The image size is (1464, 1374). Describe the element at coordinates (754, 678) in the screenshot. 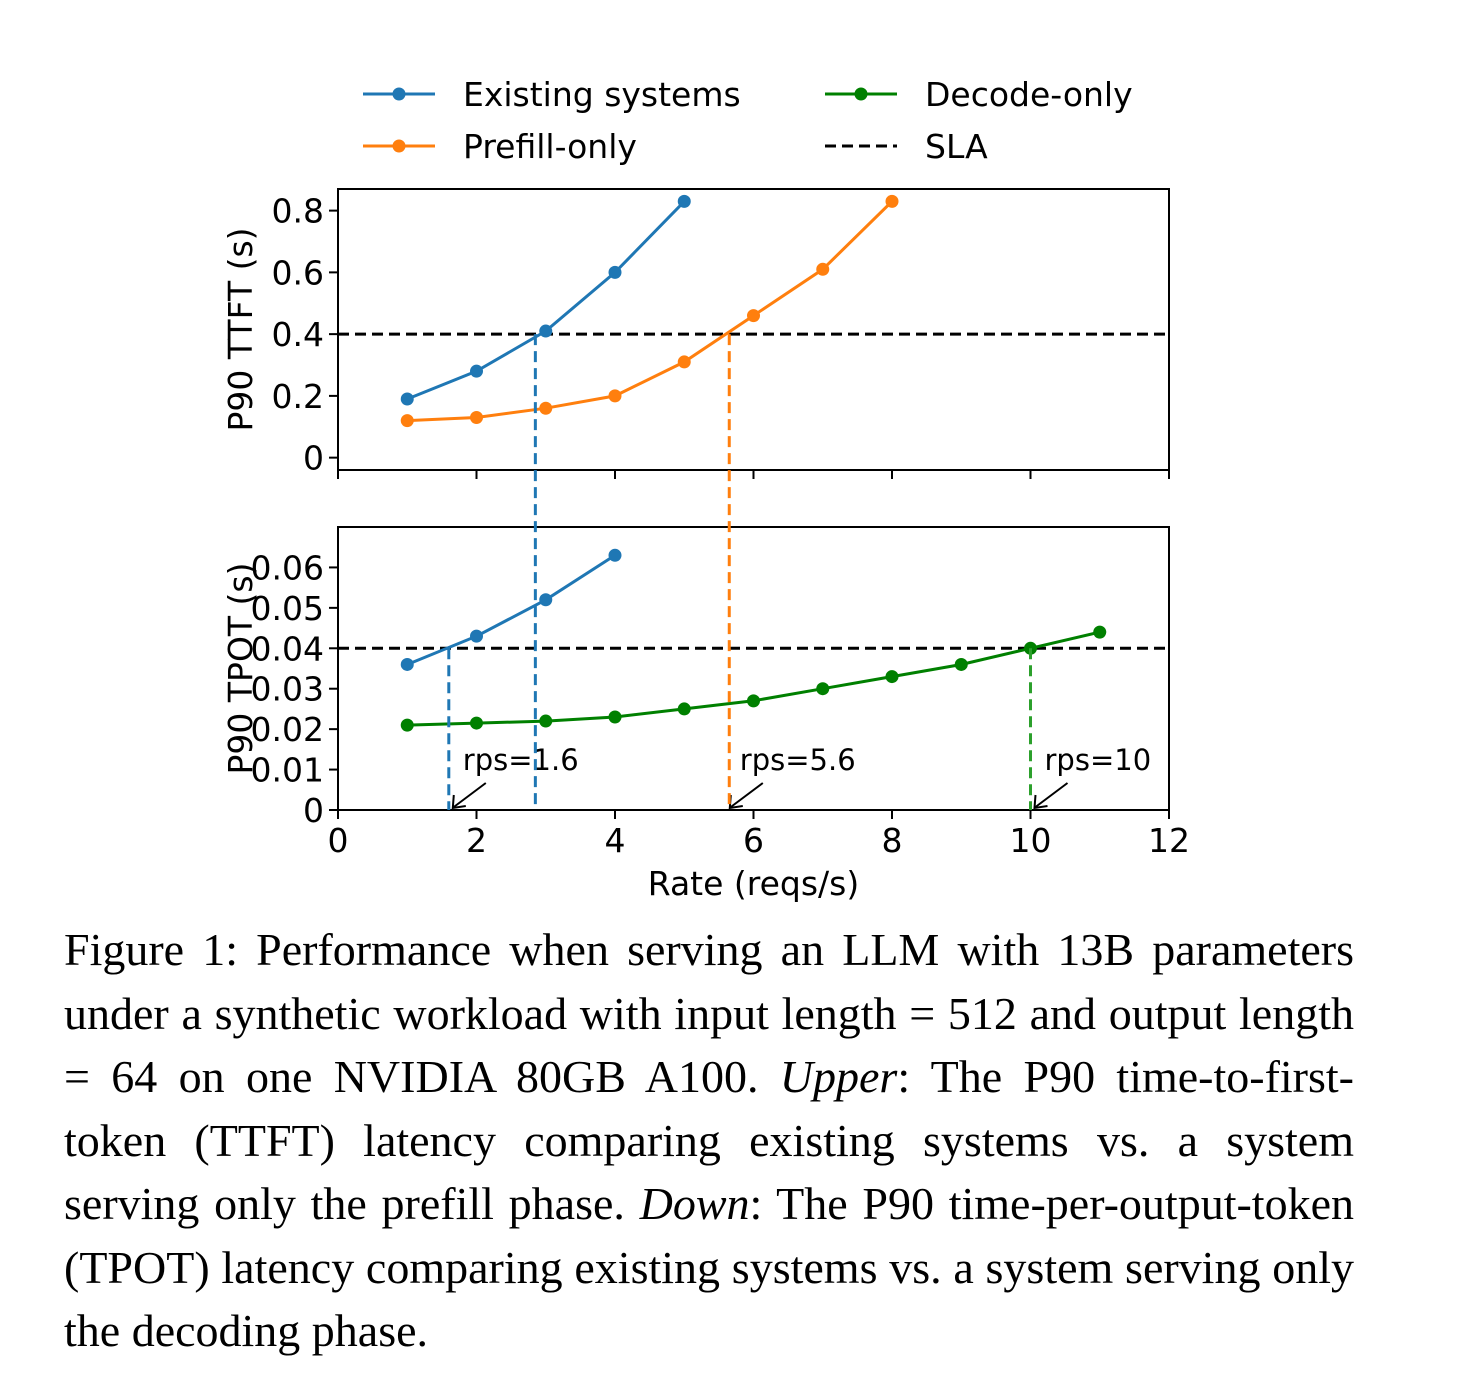

I see `tpot-series-line-decode-only` at that location.